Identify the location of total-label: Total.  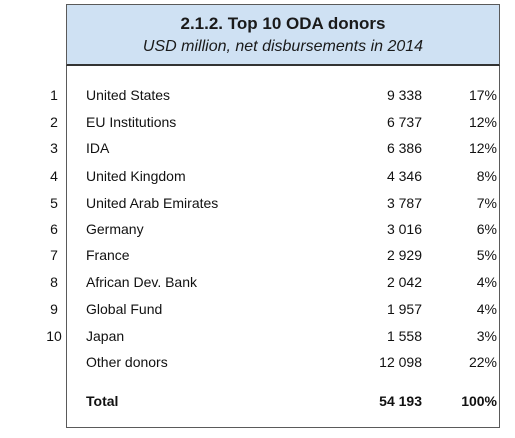
(102, 401).